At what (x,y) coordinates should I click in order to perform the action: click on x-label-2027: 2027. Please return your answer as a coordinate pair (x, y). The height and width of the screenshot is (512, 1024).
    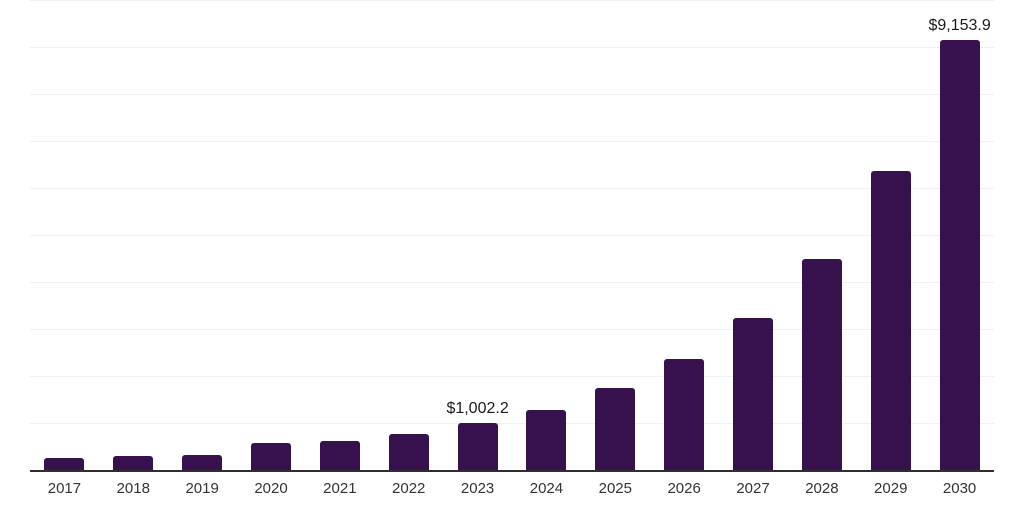
    Looking at the image, I should click on (753, 488).